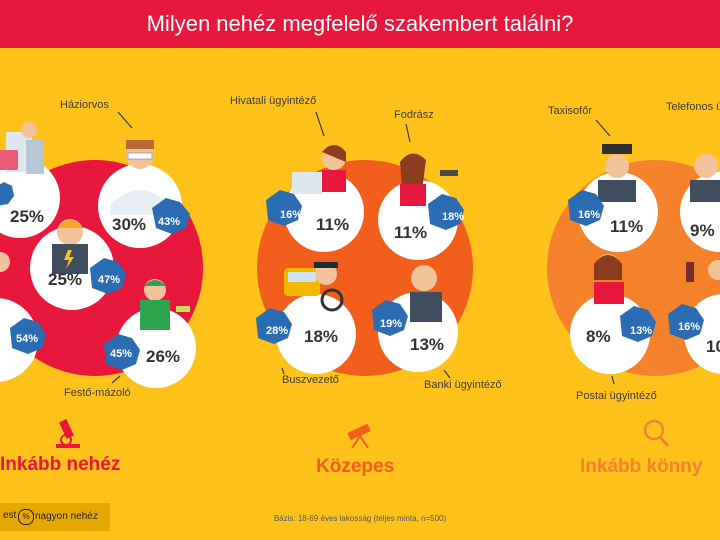 The height and width of the screenshot is (540, 720). What do you see at coordinates (702, 230) in the screenshot?
I see `job-easy-2-value: 9%` at bounding box center [702, 230].